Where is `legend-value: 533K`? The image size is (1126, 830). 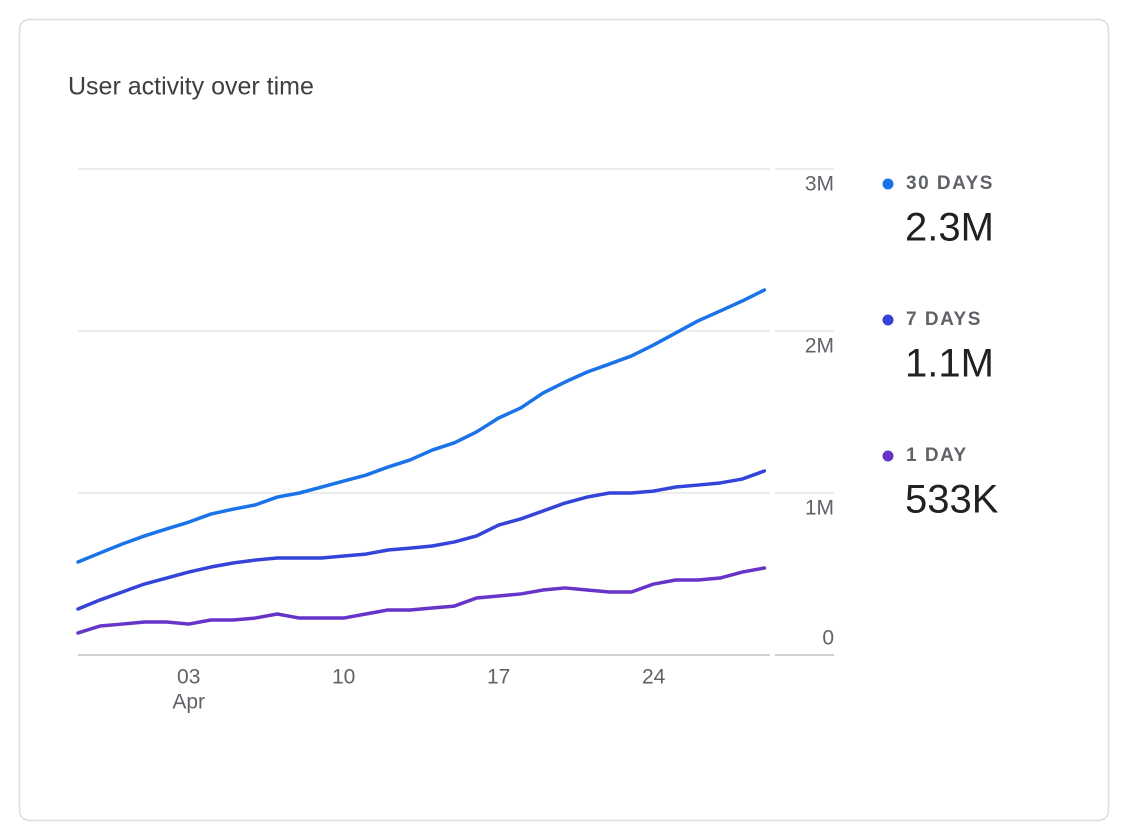 legend-value: 533K is located at coordinates (952, 500).